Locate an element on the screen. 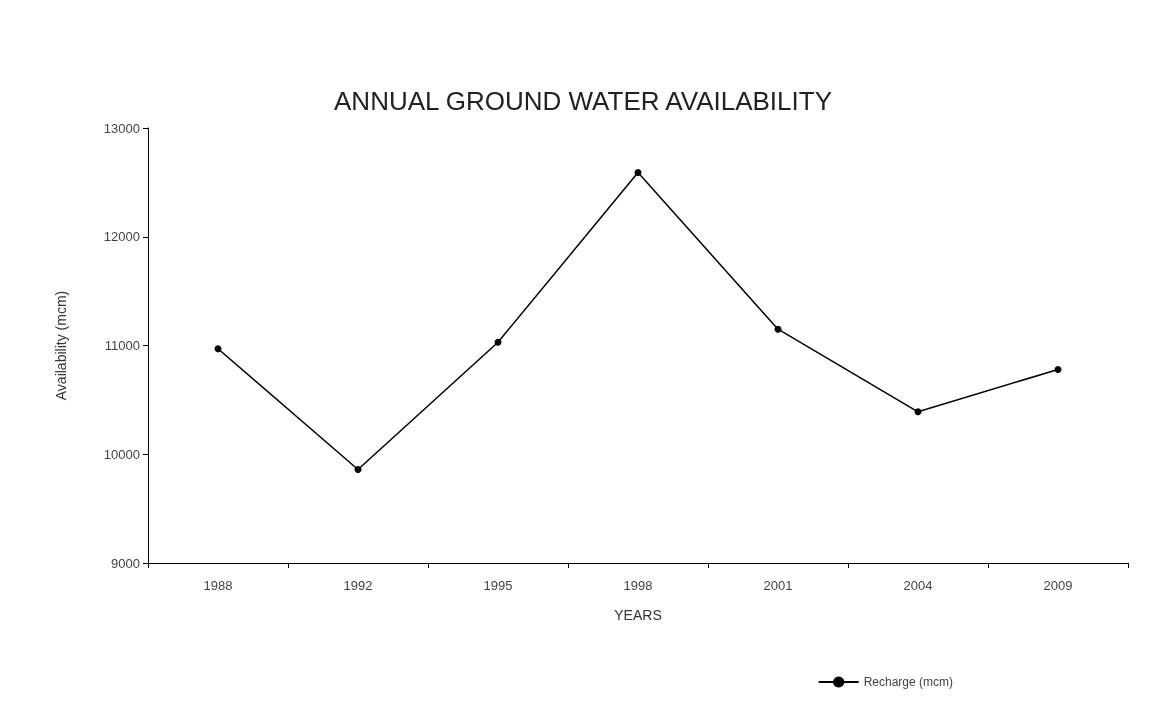  y-tick-label: 9000 is located at coordinates (125, 563).